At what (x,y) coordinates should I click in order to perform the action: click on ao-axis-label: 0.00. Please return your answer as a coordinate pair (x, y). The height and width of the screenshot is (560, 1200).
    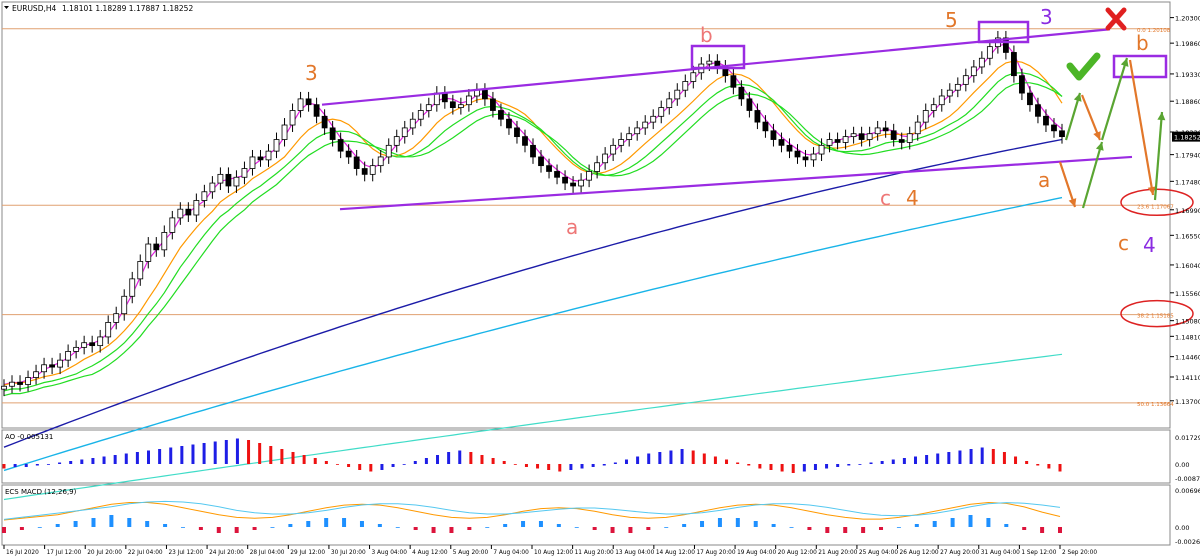
    Looking at the image, I should click on (1182, 465).